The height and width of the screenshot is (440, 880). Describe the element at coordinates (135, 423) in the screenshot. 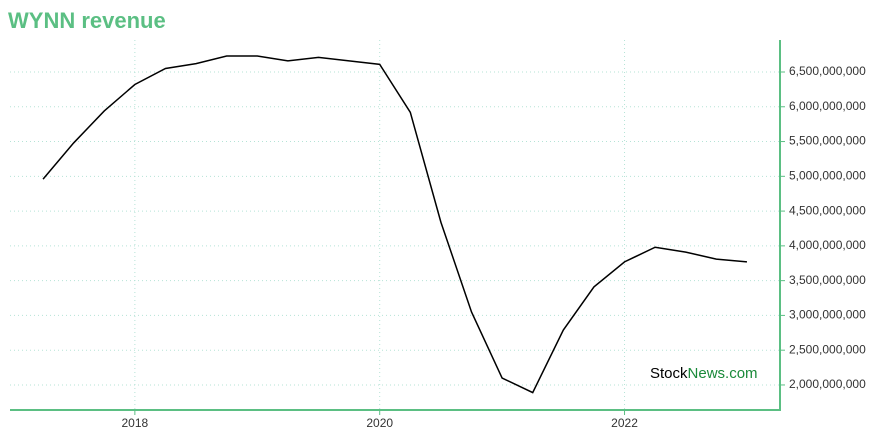

I see `x-tick-label: 2018` at that location.